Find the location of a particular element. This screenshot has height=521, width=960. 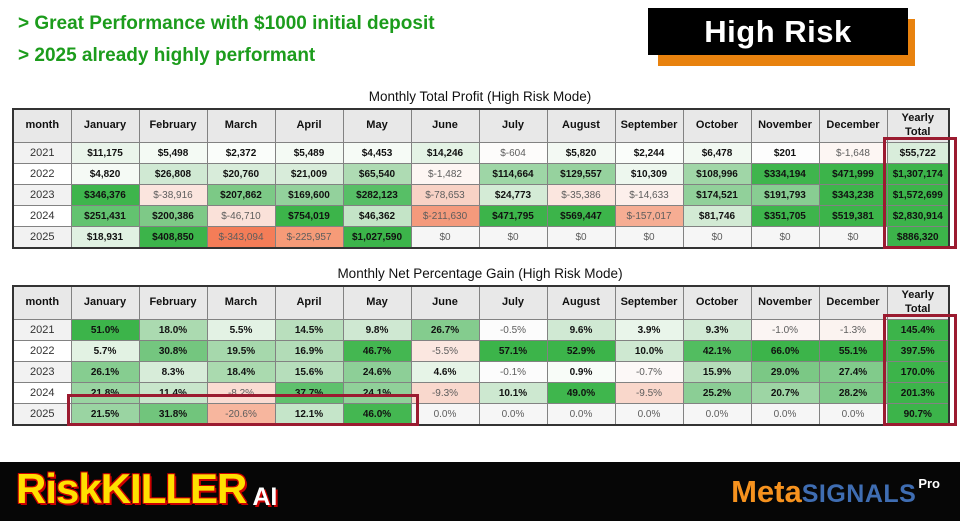

column-header: January is located at coordinates (105, 125).